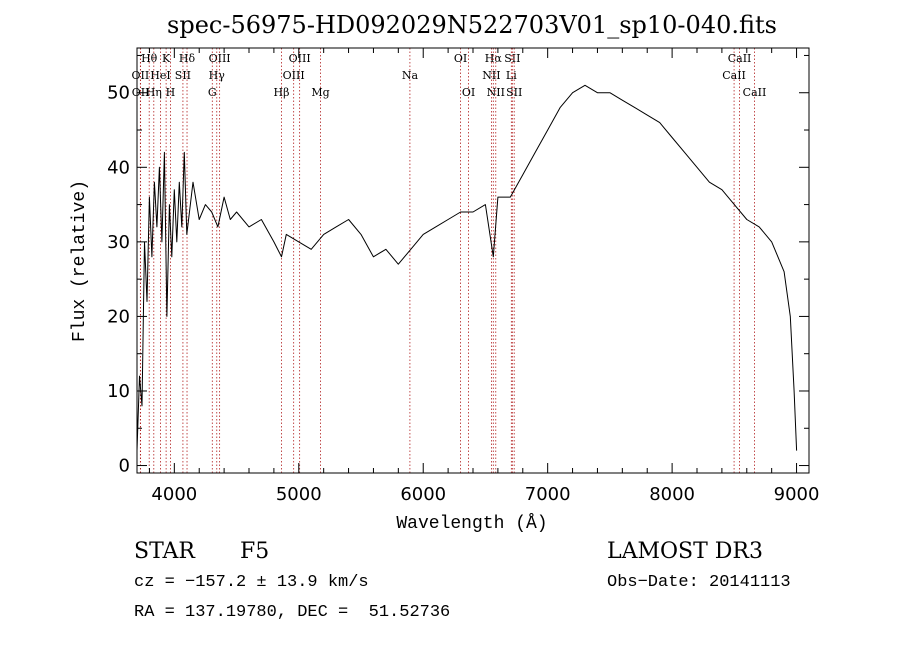  What do you see at coordinates (511, 75) in the screenshot?
I see `line-marker-label: Li` at bounding box center [511, 75].